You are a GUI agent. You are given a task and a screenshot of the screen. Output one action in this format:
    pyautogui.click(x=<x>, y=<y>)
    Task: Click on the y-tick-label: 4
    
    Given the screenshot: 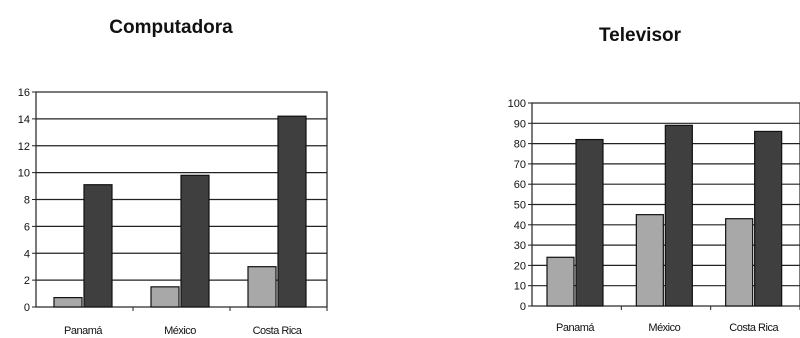 What is the action you would take?
    pyautogui.click(x=27, y=254)
    